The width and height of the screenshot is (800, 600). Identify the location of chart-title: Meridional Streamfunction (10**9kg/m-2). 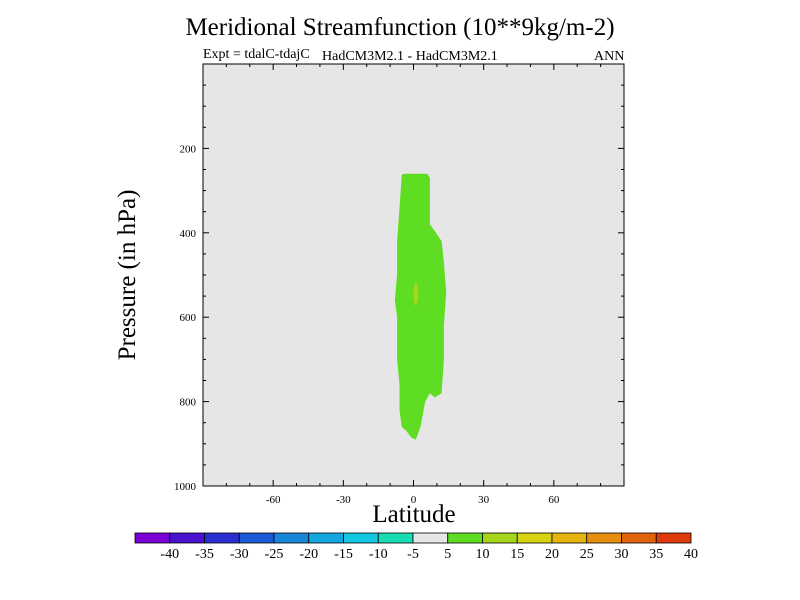
(400, 27).